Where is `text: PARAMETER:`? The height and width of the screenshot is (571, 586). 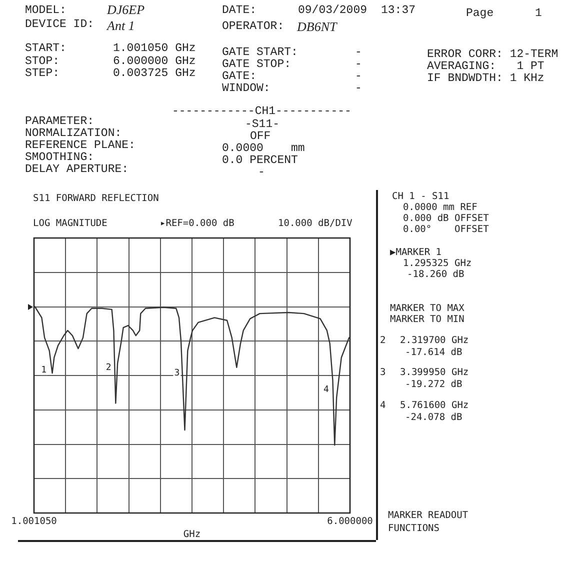
text: PARAMETER: is located at coordinates (59, 121).